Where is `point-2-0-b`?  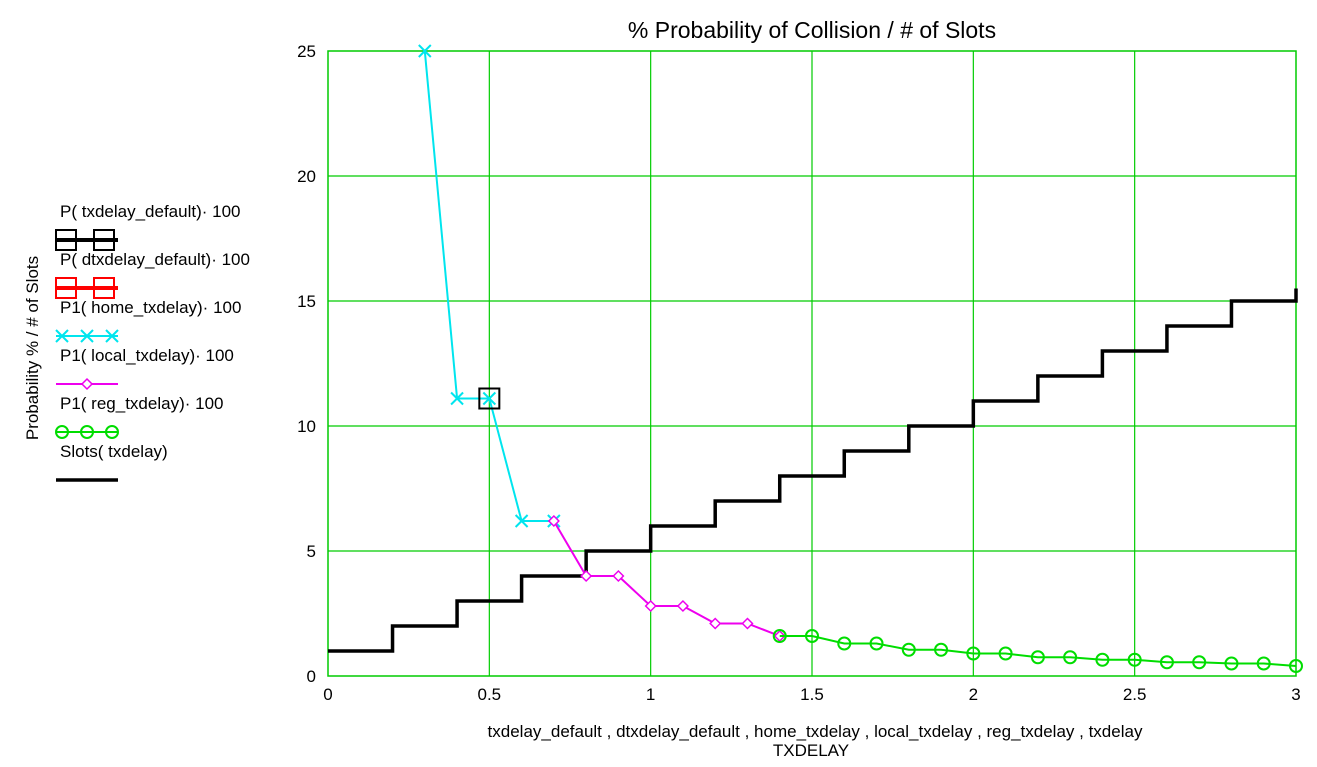
point-2-0-b is located at coordinates (425, 51).